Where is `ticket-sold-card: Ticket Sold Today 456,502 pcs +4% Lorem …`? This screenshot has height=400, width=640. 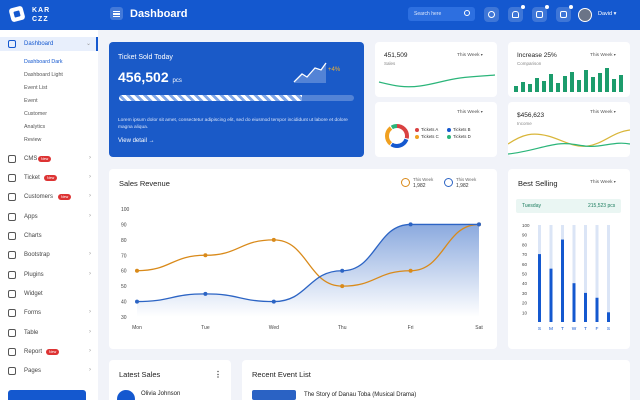 ticket-sold-card: Ticket Sold Today 456,502 pcs +4% Lorem … is located at coordinates (236, 99).